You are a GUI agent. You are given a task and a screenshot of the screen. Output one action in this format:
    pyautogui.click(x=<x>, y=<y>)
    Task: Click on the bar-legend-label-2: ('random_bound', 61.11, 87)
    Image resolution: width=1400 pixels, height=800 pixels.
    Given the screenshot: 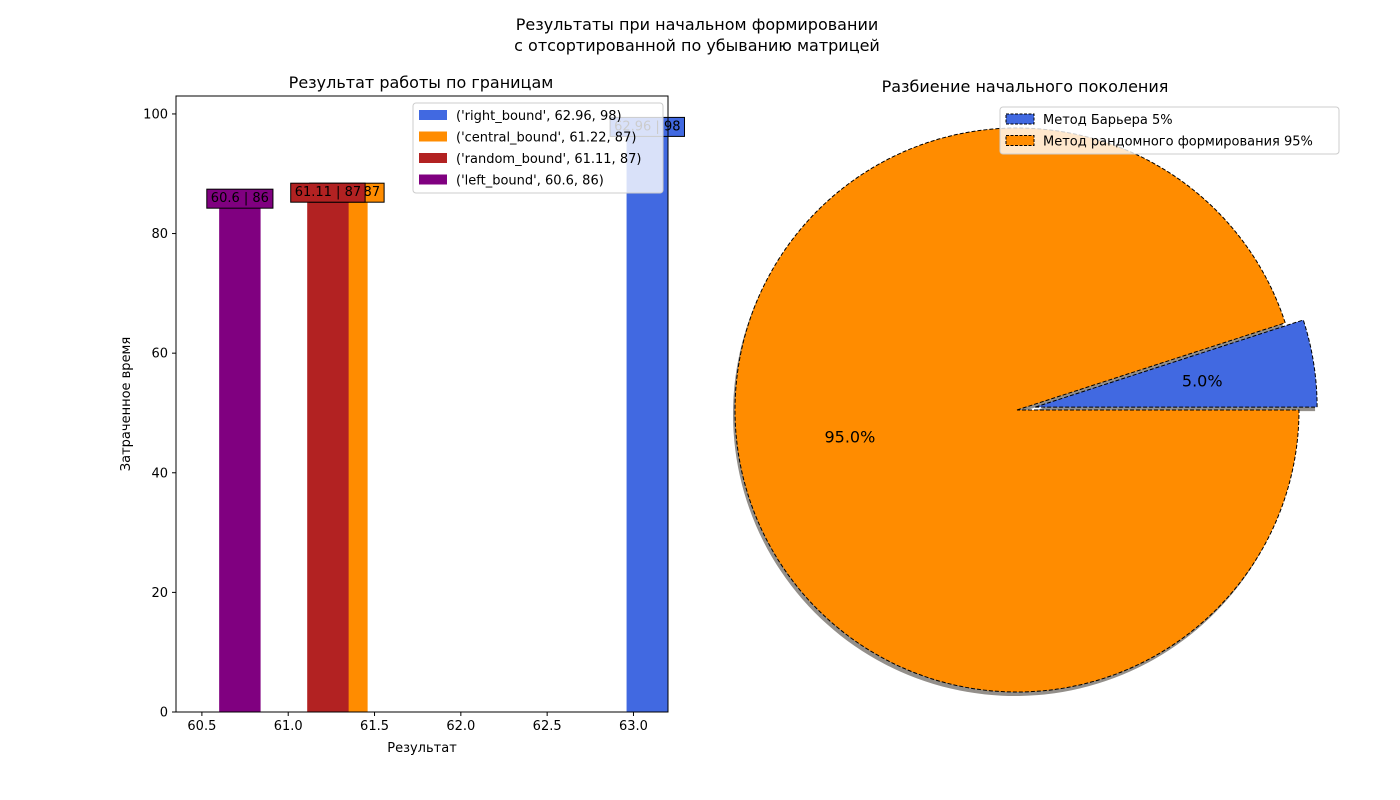 What is the action you would take?
    pyautogui.click(x=548, y=159)
    